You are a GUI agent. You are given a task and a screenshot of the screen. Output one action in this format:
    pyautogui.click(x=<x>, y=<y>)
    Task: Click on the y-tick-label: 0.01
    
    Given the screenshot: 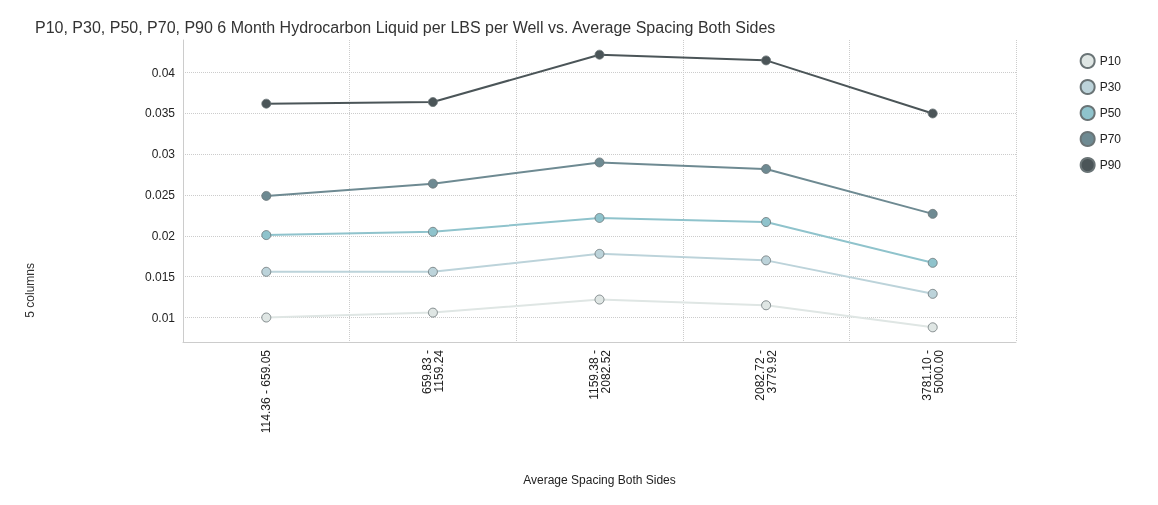 What is the action you would take?
    pyautogui.click(x=163, y=317)
    